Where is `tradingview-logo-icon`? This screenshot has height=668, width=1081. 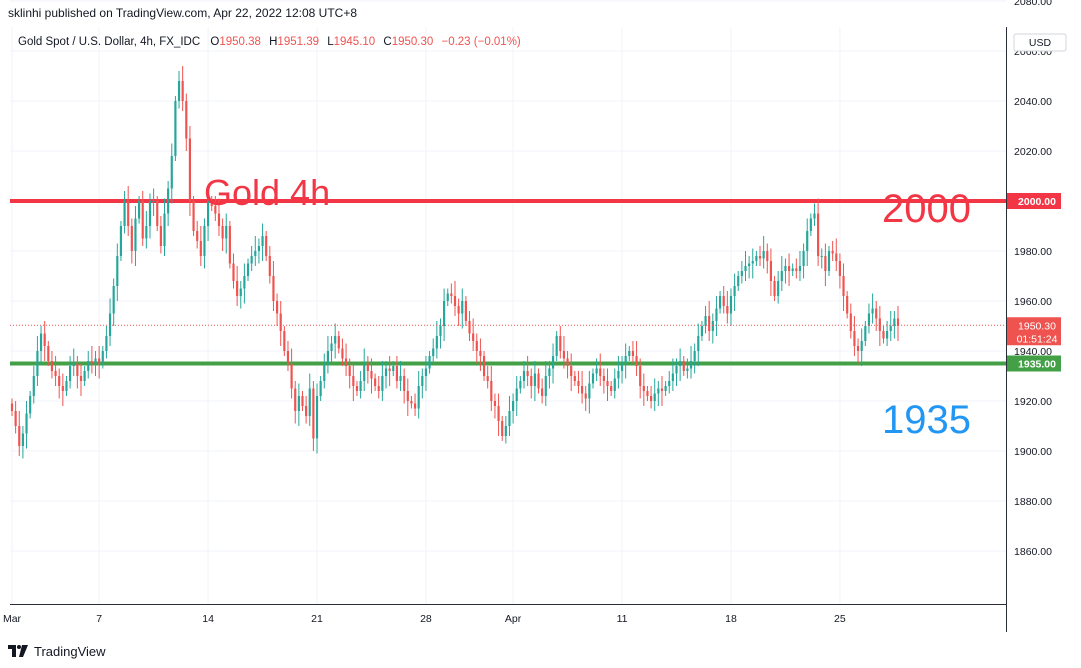 tradingview-logo-icon is located at coordinates (18, 651).